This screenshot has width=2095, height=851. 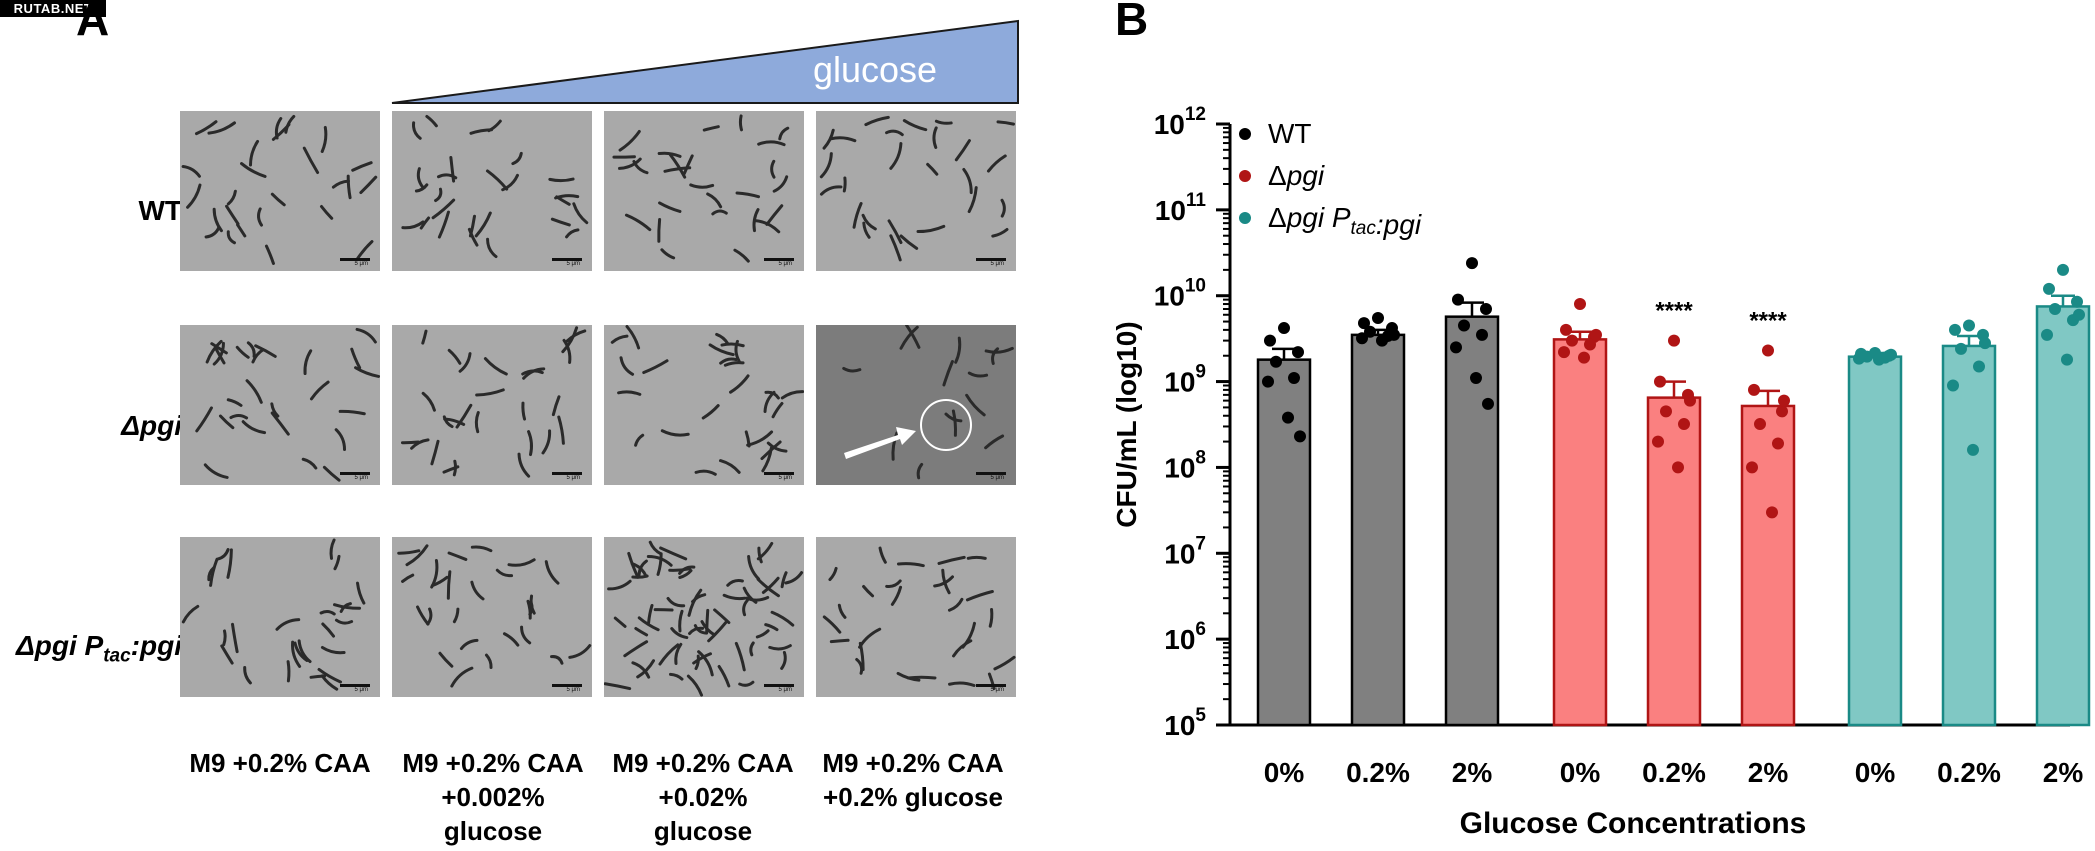 What do you see at coordinates (492, 617) in the screenshot?
I see `micrograph-complement-caa-0002-glucose: 5 μm` at bounding box center [492, 617].